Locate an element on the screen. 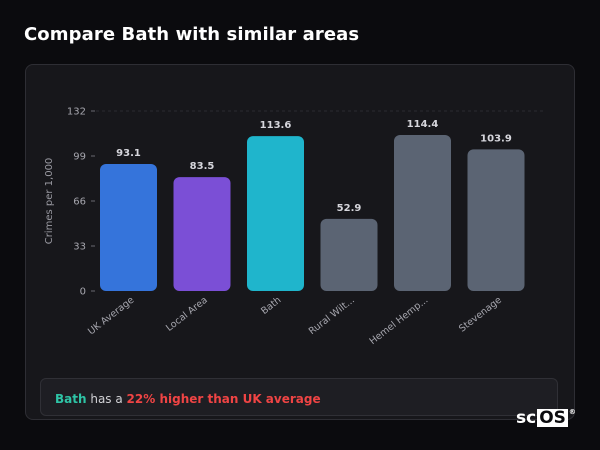 This screenshot has width=600, height=450. brand-logo-text: sc is located at coordinates (526, 418).